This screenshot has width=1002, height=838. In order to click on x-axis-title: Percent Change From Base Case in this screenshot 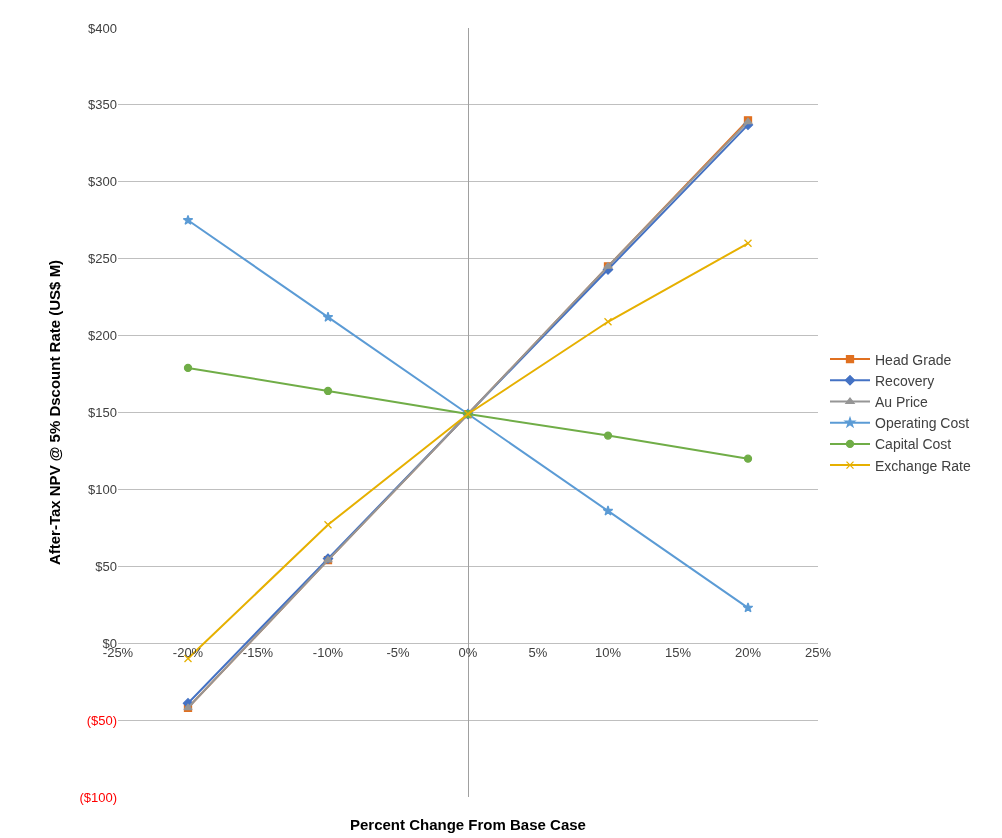, I will do `click(468, 824)`.